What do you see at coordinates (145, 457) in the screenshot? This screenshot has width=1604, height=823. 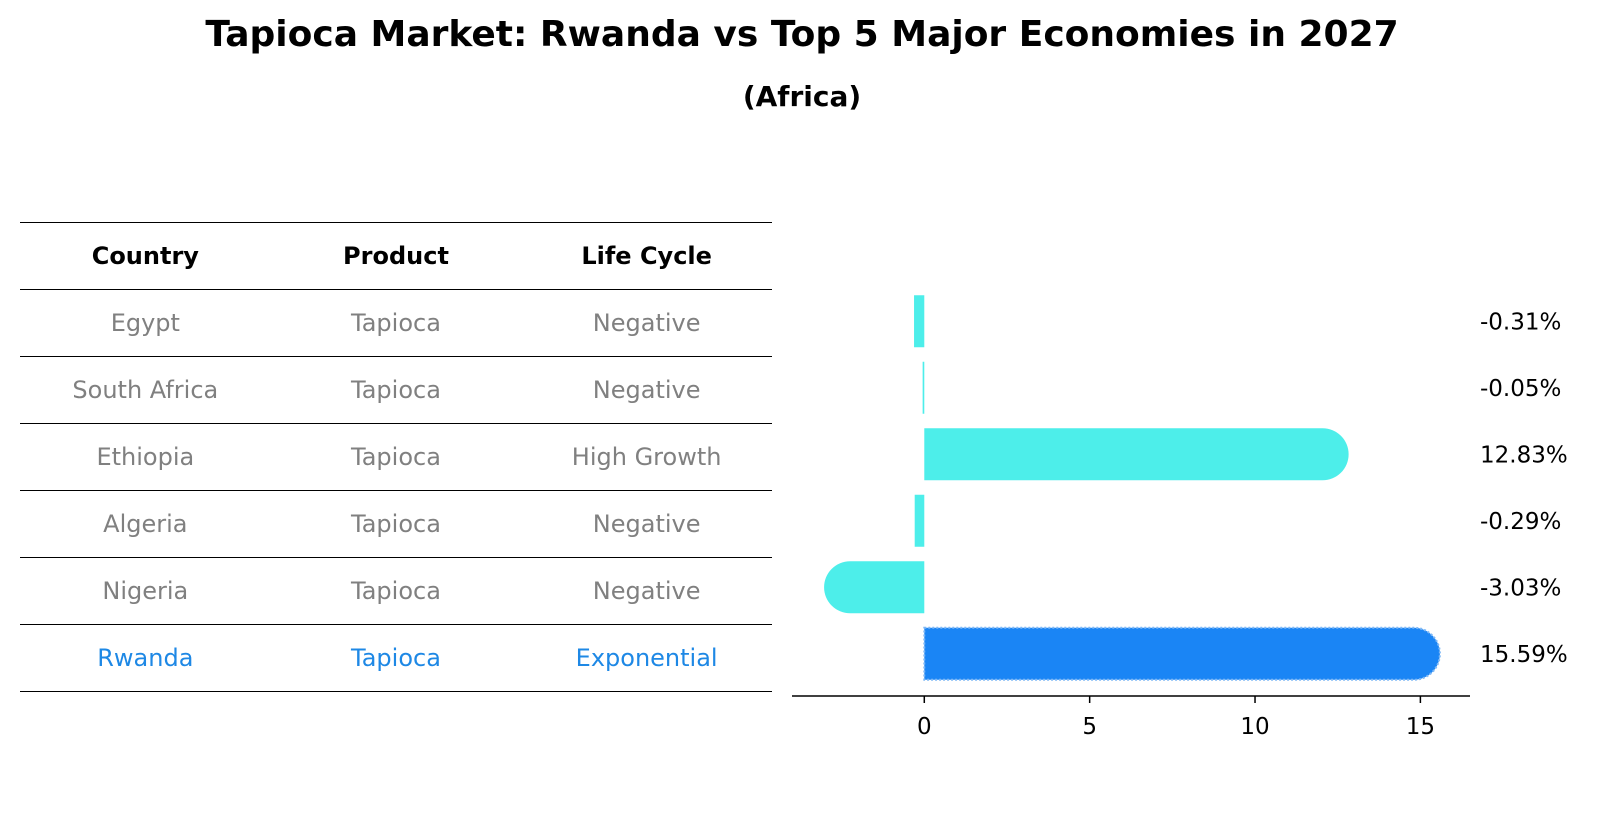 I see `cell-country: Ethiopia` at bounding box center [145, 457].